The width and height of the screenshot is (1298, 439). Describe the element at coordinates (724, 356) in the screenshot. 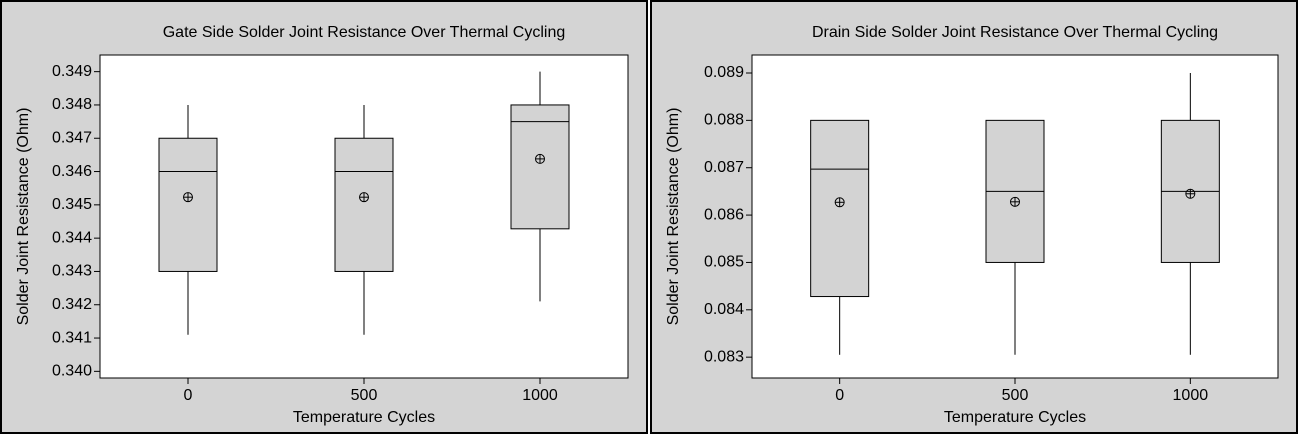

I see `y-tick-label: 0.083` at that location.